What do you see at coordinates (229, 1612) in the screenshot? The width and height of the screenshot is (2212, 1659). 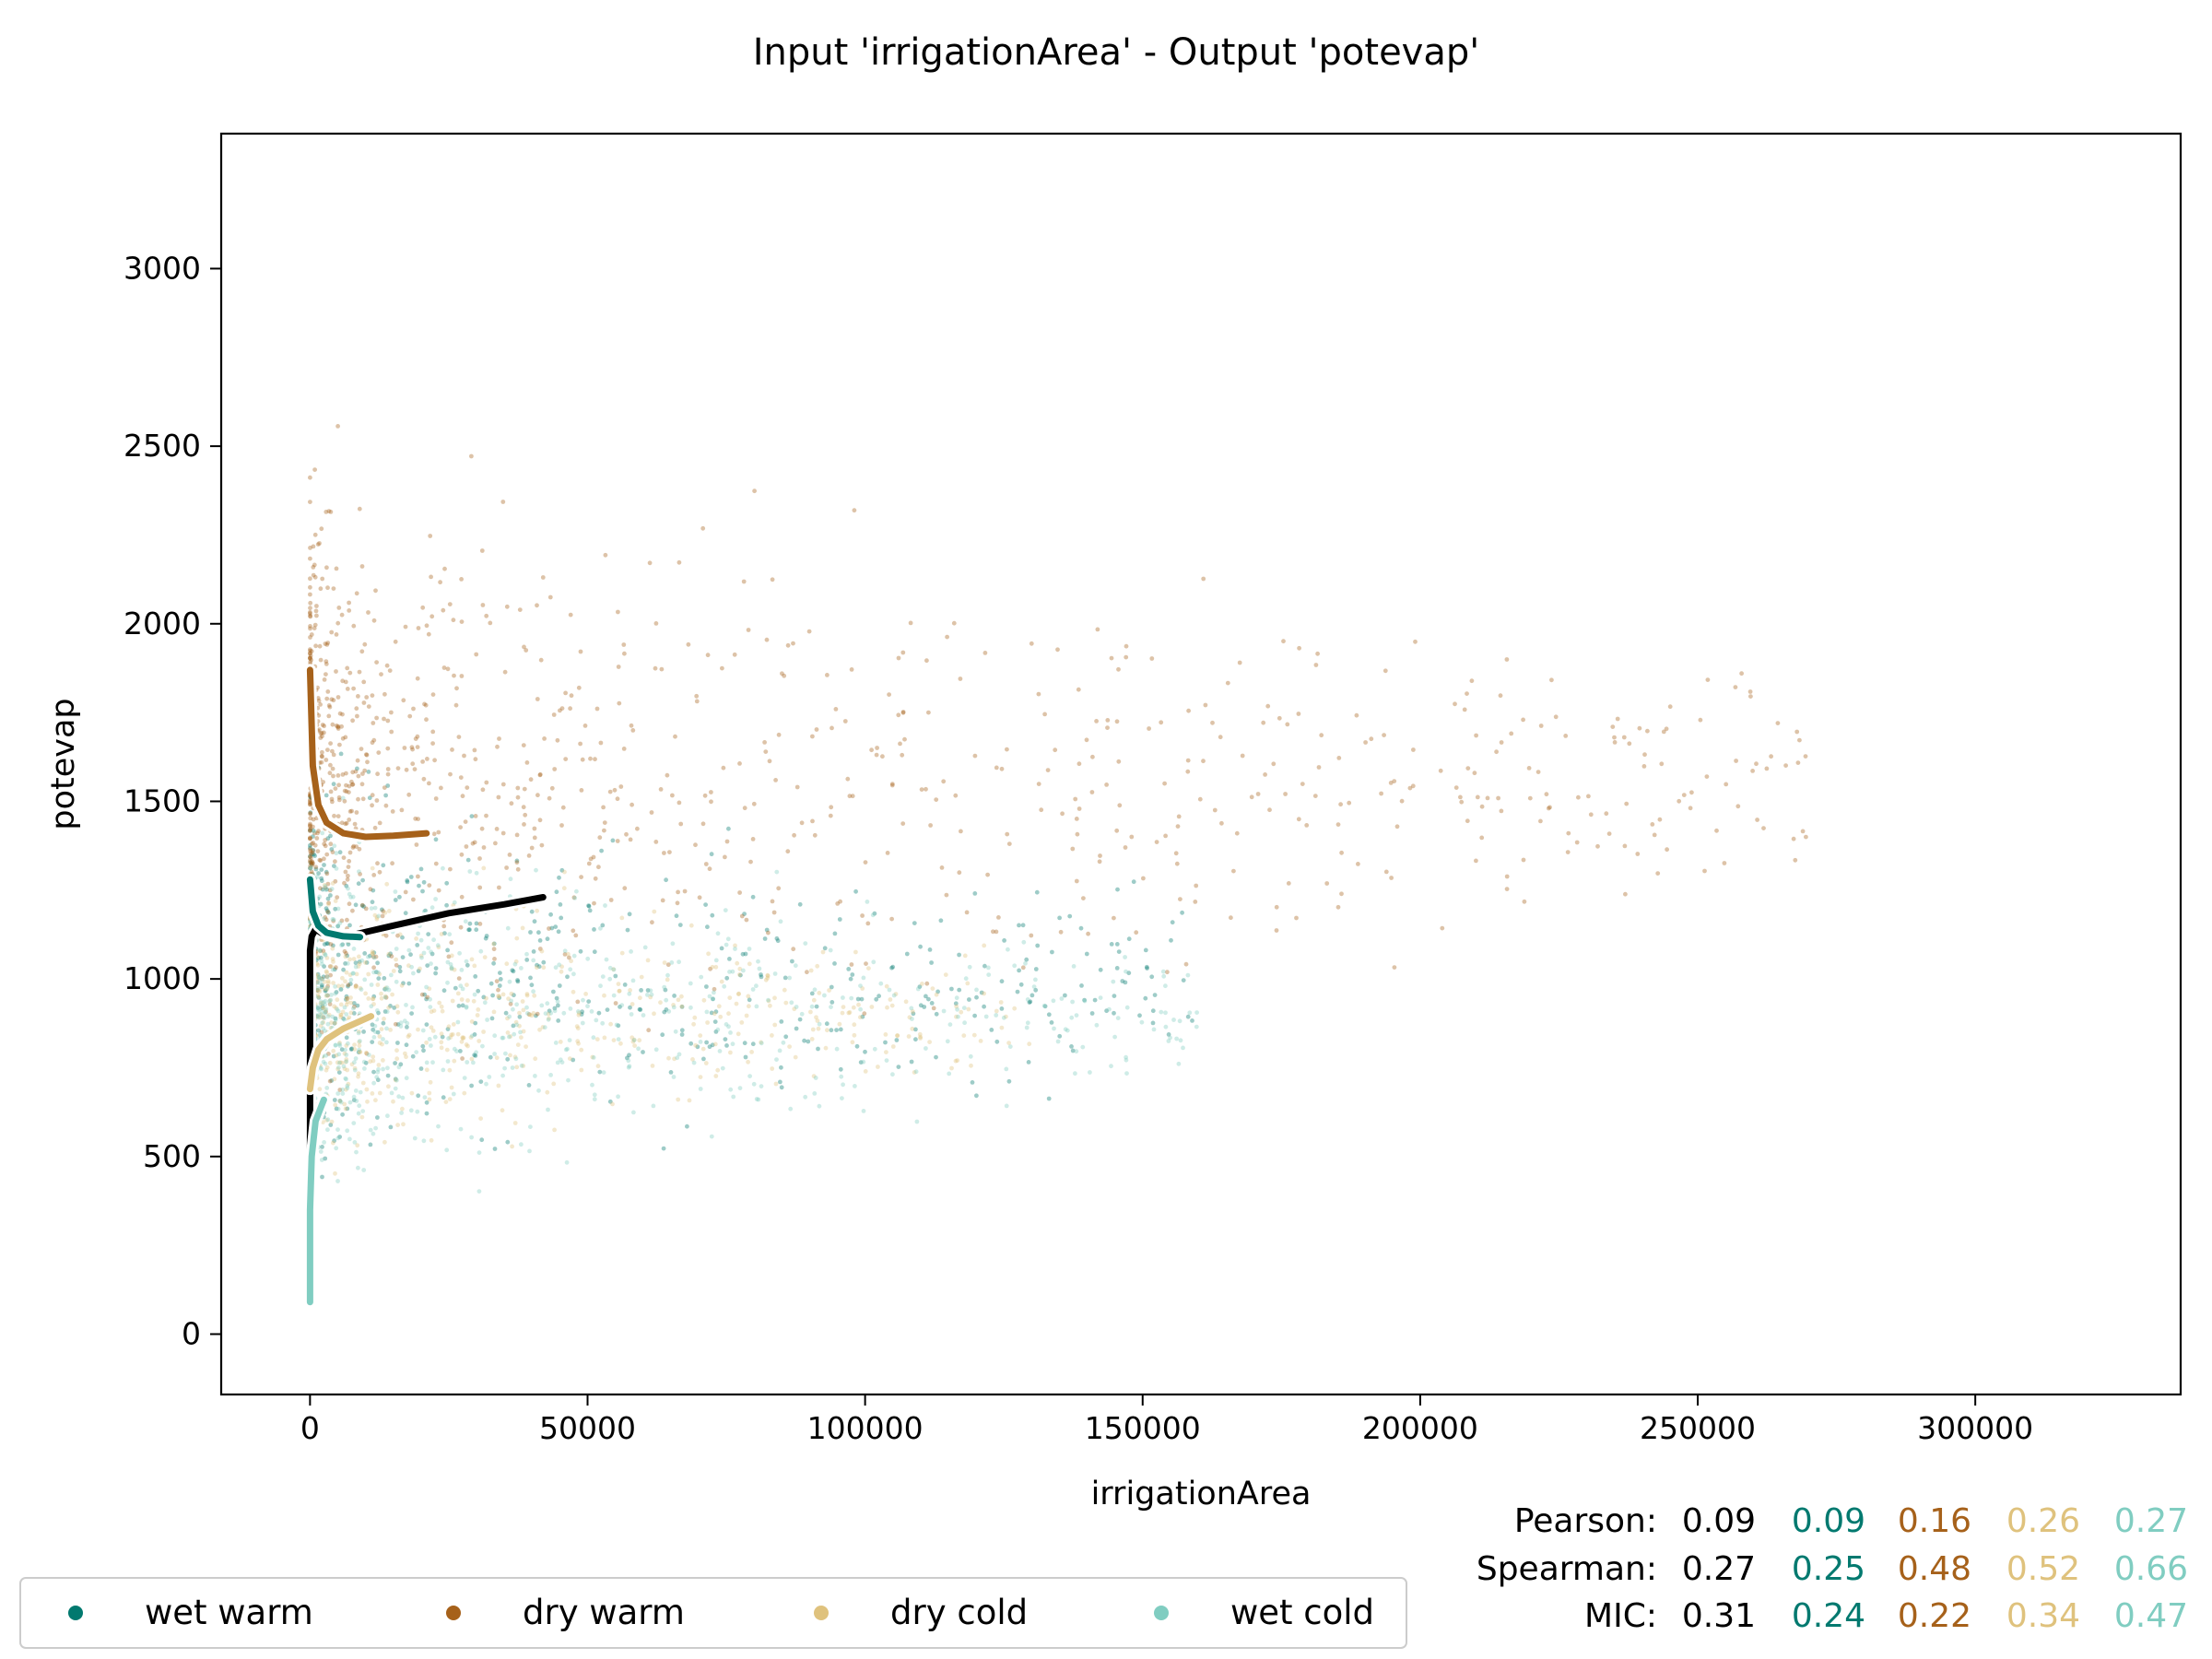 I see `legend-label: wet warm` at bounding box center [229, 1612].